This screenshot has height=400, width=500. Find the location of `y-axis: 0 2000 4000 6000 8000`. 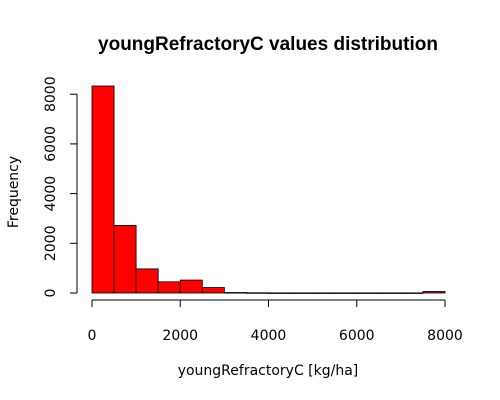

y-axis: 0 2000 4000 6000 8000 is located at coordinates (60, 187).